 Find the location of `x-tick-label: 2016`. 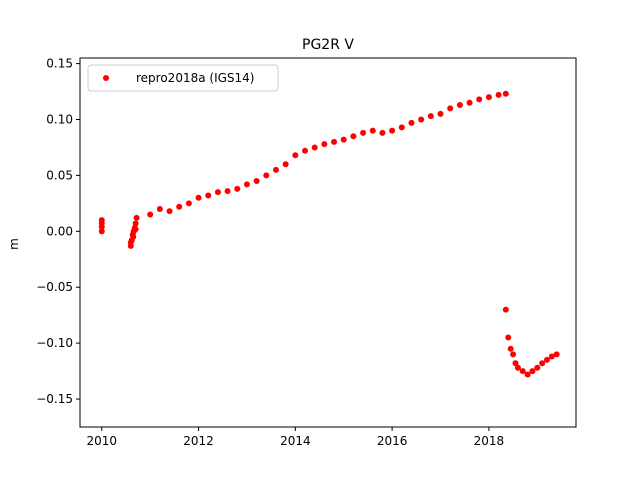

x-tick-label: 2016 is located at coordinates (392, 441).